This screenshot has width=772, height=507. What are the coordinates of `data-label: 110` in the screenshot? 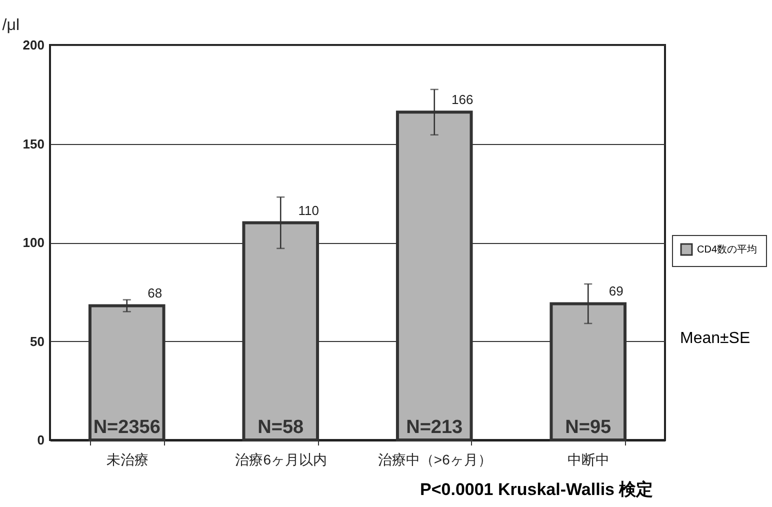 It's located at (308, 210).